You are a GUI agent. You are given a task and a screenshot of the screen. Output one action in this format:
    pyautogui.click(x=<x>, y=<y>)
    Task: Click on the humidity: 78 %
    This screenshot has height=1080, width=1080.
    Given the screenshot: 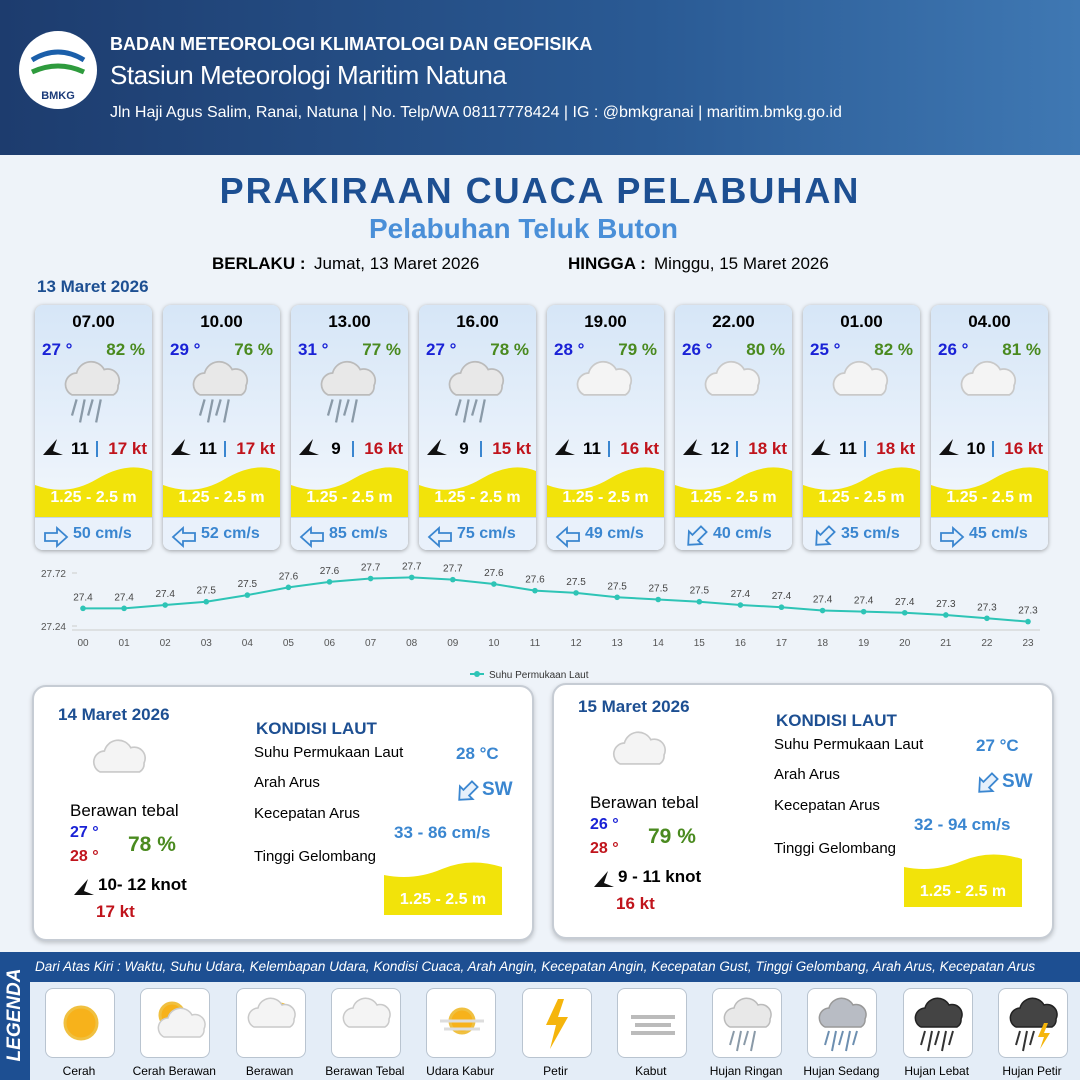 What is the action you would take?
    pyautogui.click(x=509, y=349)
    